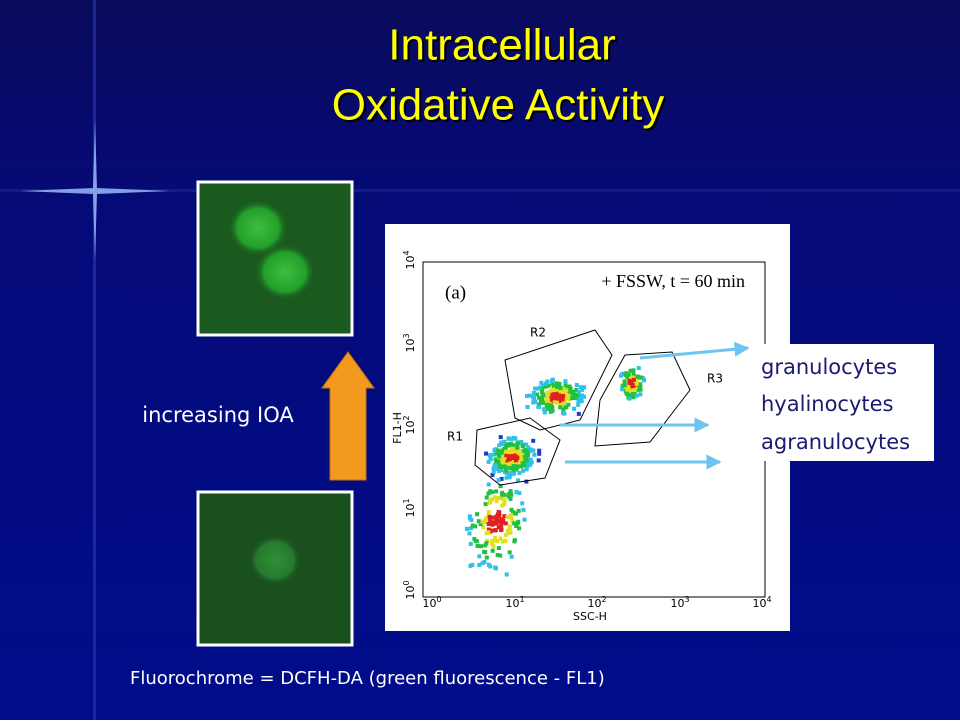 Image resolution: width=960 pixels, height=724 pixels. What do you see at coordinates (480, 190) in the screenshot?
I see `flare-line` at bounding box center [480, 190].